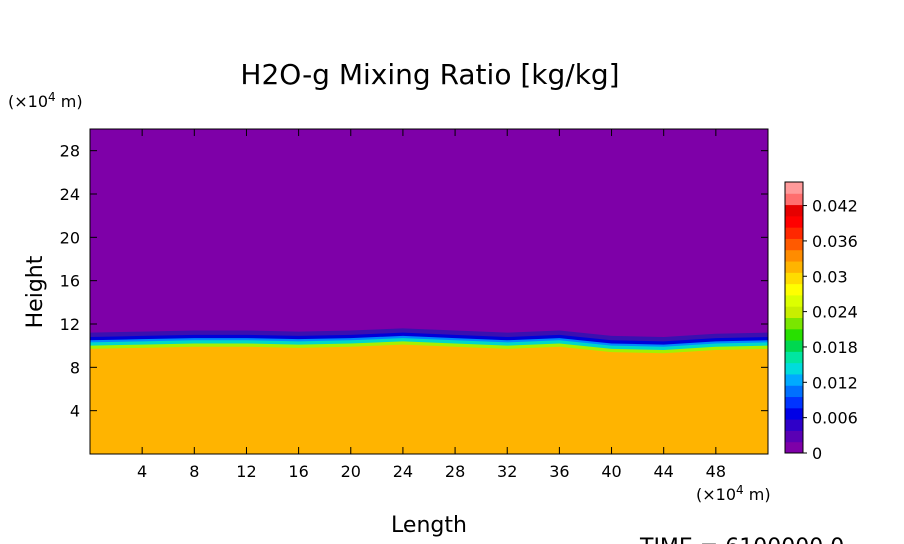 The height and width of the screenshot is (544, 904). What do you see at coordinates (716, 471) in the screenshot?
I see `x-tick-label: 48` at bounding box center [716, 471].